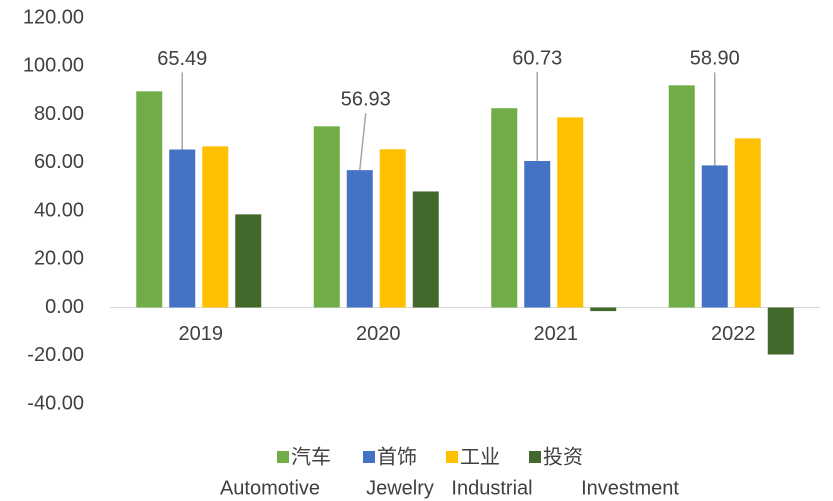 The height and width of the screenshot is (501, 833). I want to click on leader-line, so click(363, 142).